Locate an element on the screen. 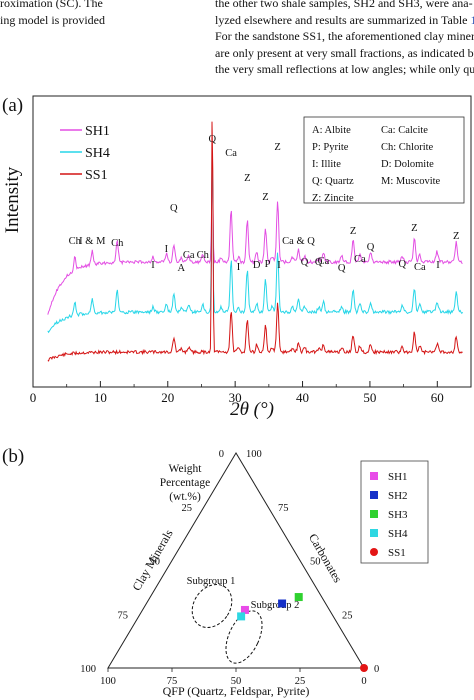  carbonates-tick-label: 50 is located at coordinates (315, 562).